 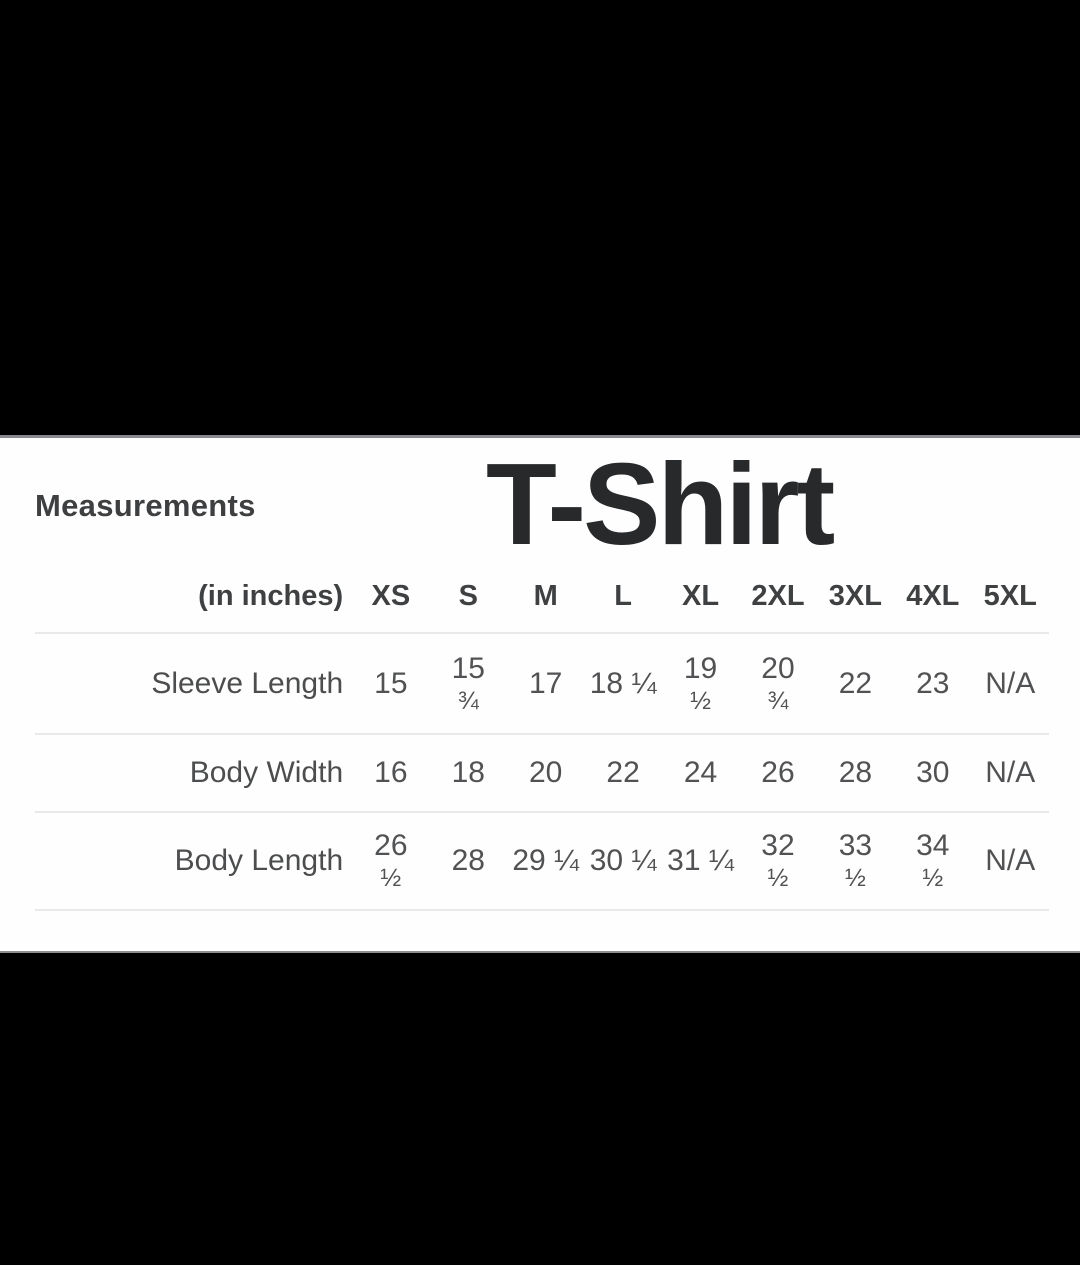 I want to click on body-length-m-cell: 29 ¼, so click(x=545, y=861).